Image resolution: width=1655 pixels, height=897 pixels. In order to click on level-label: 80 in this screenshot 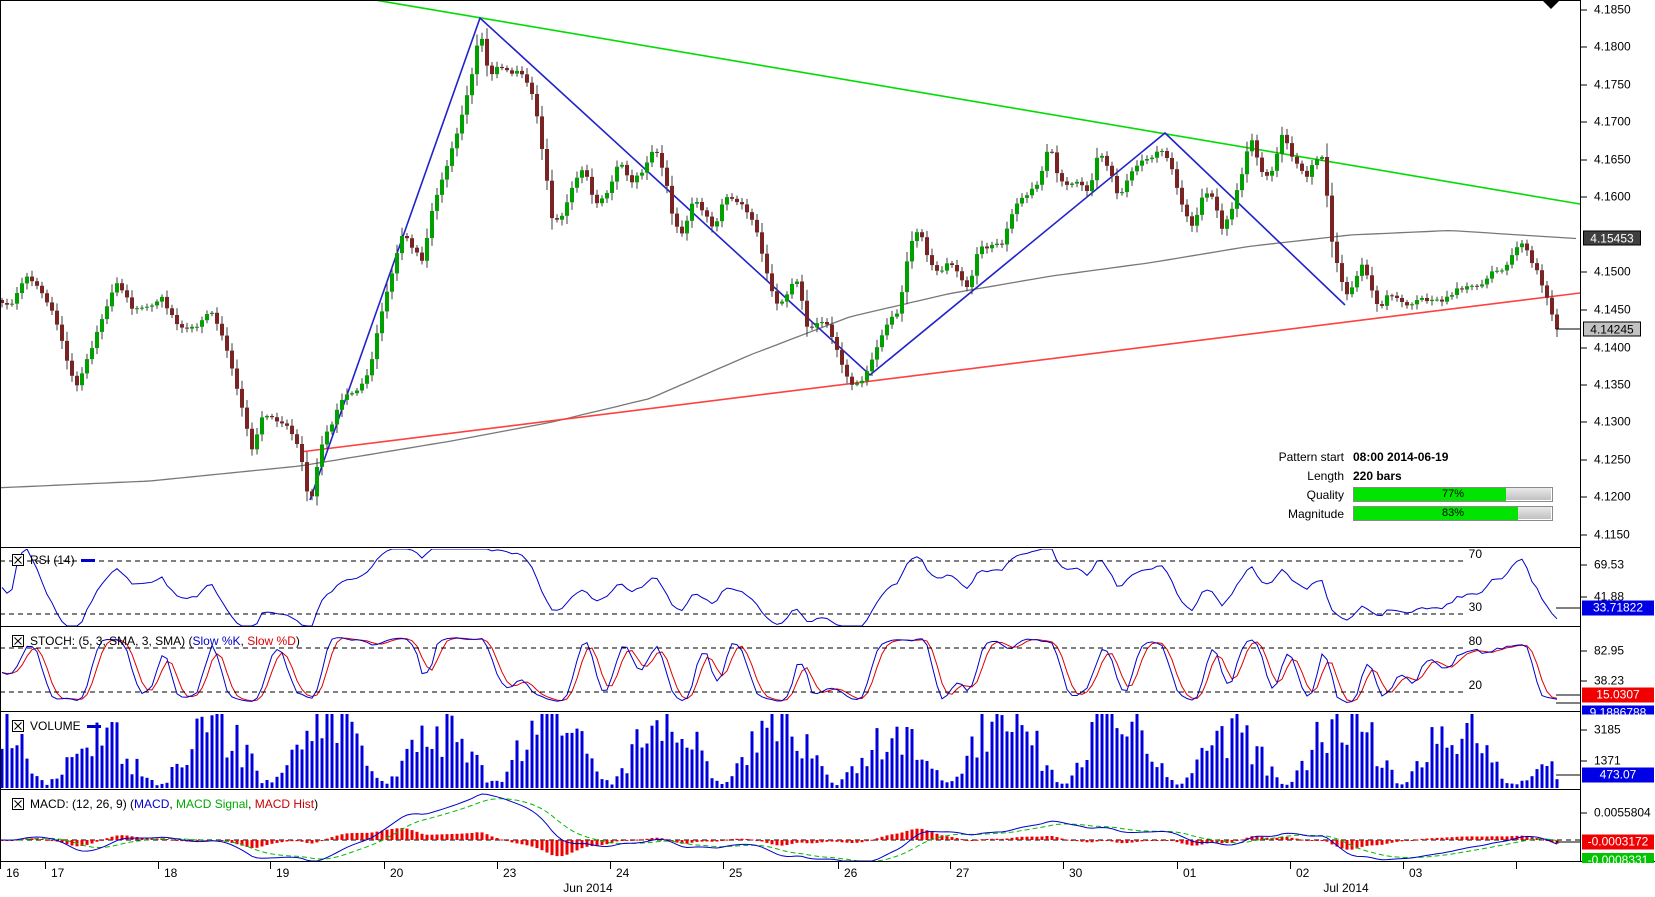, I will do `click(1475, 641)`.